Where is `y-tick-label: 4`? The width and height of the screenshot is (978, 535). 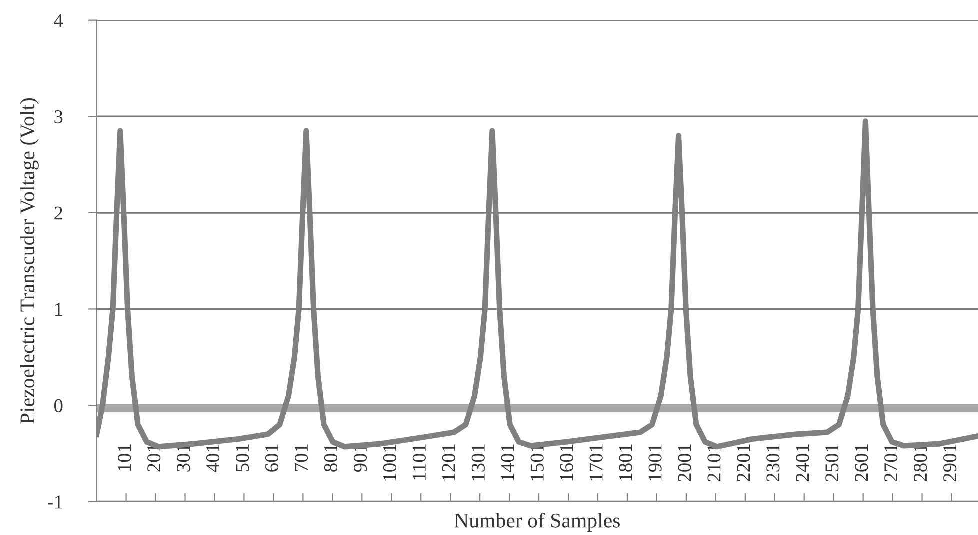
y-tick-label: 4 is located at coordinates (59, 21).